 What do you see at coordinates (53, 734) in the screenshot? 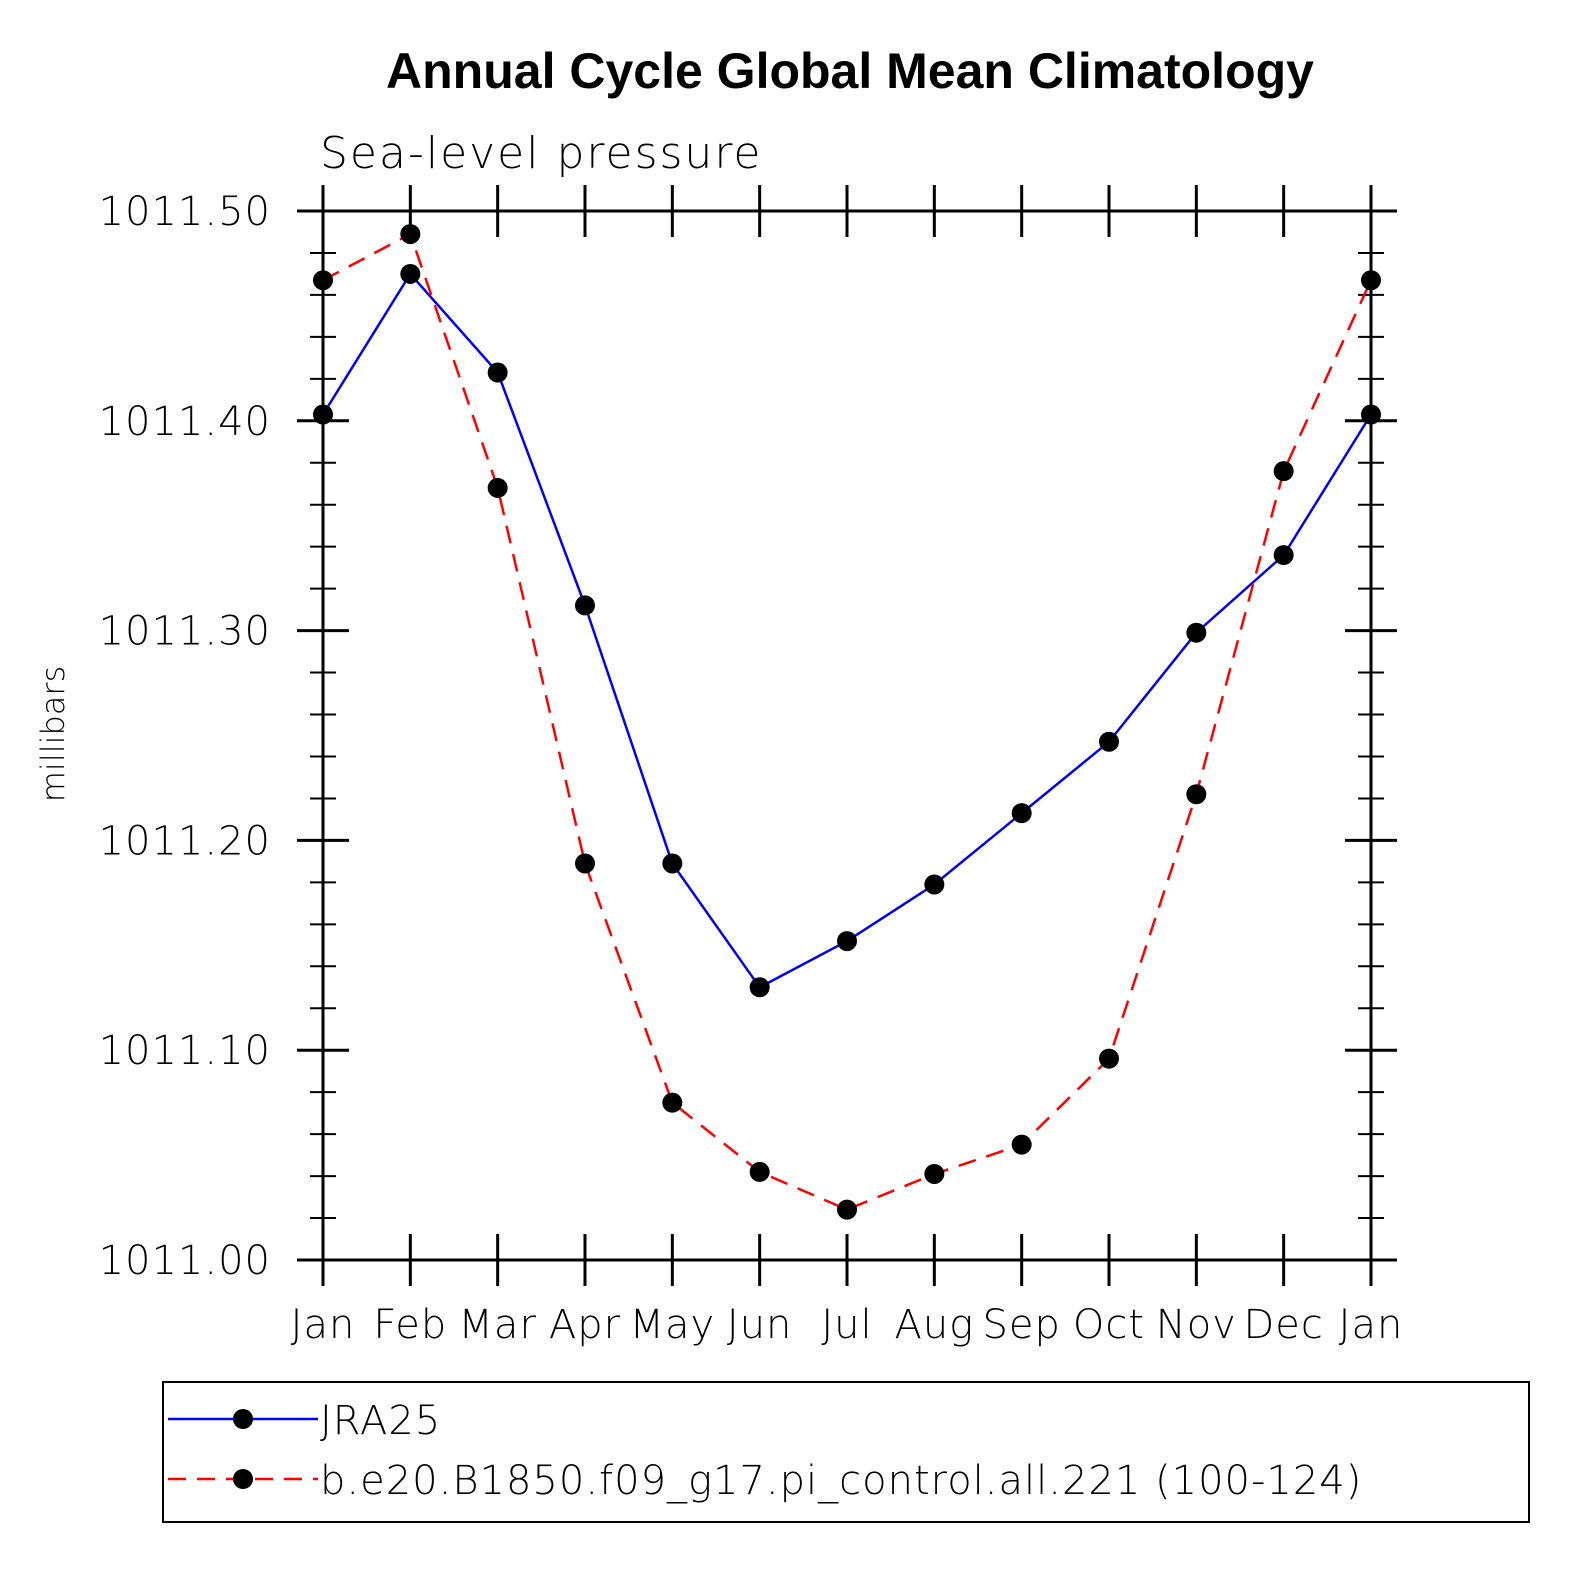
I see `y-axis-label: millibars` at bounding box center [53, 734].